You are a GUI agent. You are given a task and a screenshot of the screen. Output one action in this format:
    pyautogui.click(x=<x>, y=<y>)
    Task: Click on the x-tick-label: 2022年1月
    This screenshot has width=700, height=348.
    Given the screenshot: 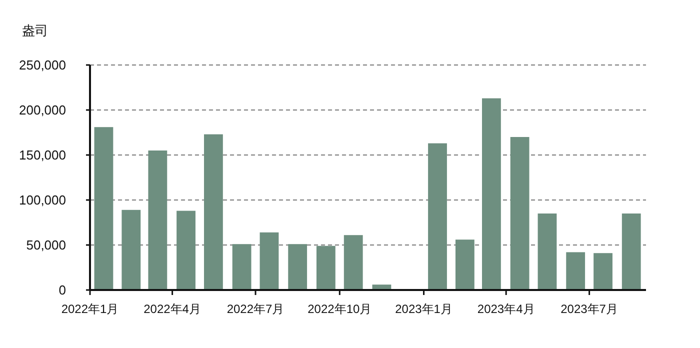 What is the action you would take?
    pyautogui.click(x=90, y=309)
    